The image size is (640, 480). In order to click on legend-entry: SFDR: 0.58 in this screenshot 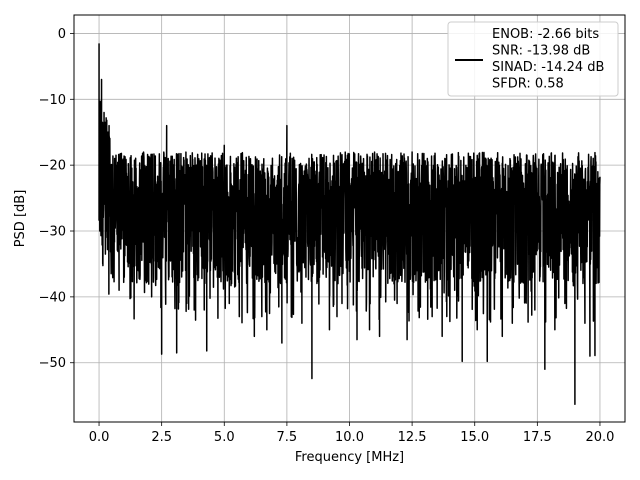, I will do `click(528, 84)`.